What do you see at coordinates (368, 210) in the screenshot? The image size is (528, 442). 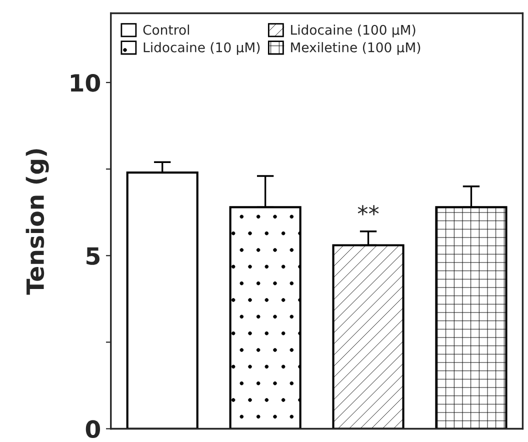 I see `data-label: **` at bounding box center [368, 210].